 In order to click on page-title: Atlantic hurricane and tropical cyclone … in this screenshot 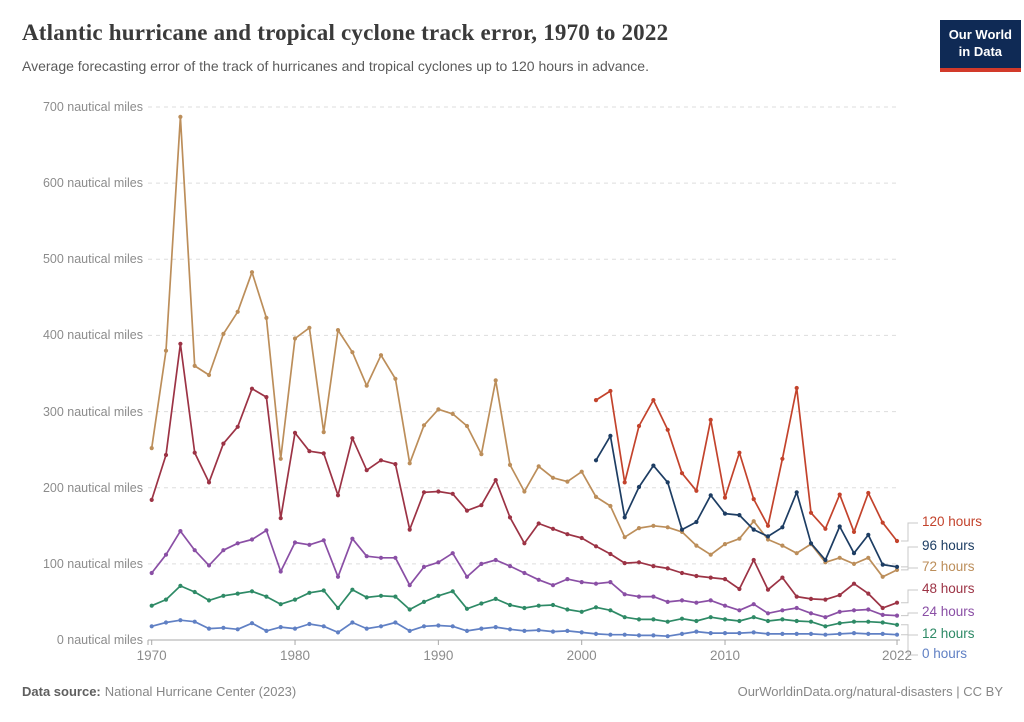, I will do `click(345, 32)`.